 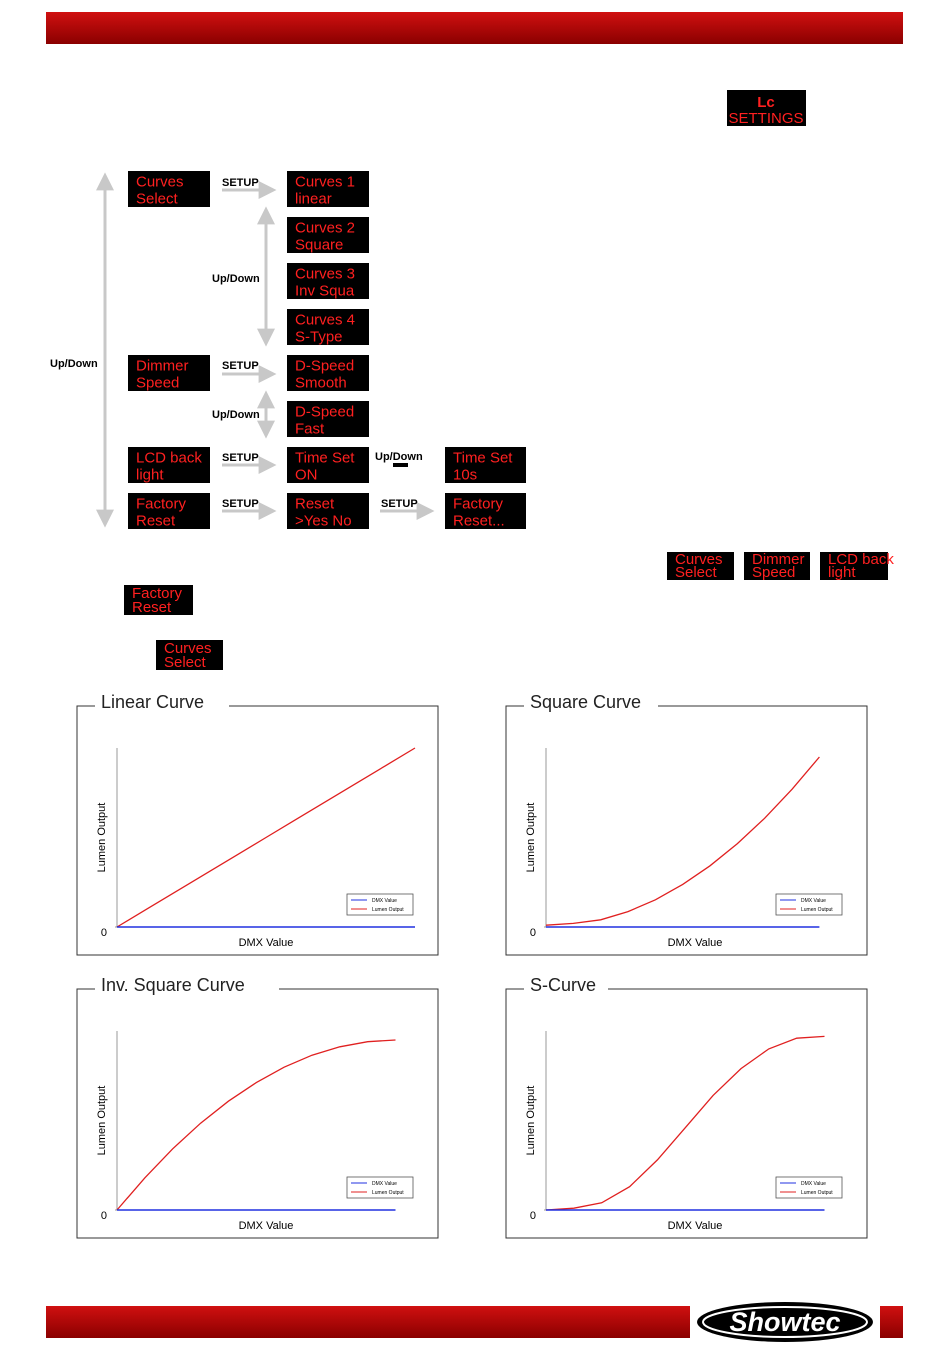 I want to click on logo: Showtec, so click(x=784, y=1322).